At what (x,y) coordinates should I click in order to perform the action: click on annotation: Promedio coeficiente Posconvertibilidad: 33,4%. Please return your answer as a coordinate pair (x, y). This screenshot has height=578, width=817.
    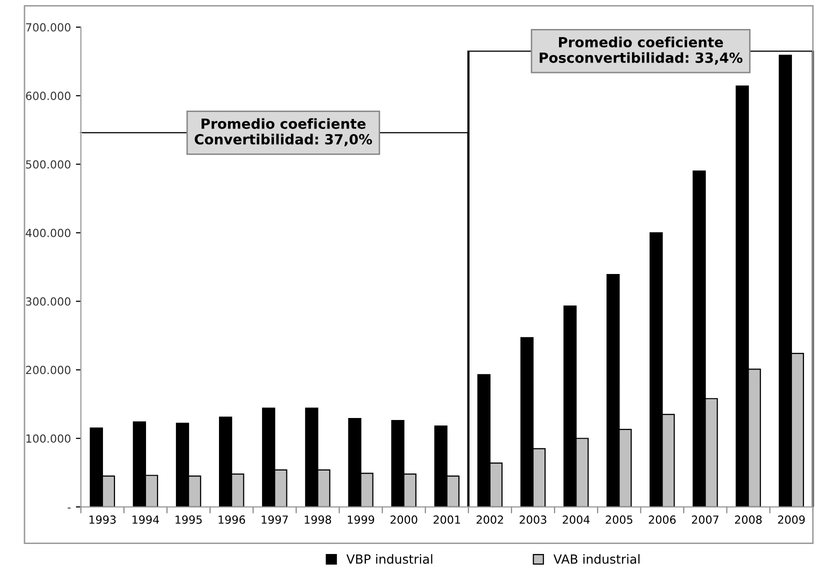
    Looking at the image, I should click on (641, 50).